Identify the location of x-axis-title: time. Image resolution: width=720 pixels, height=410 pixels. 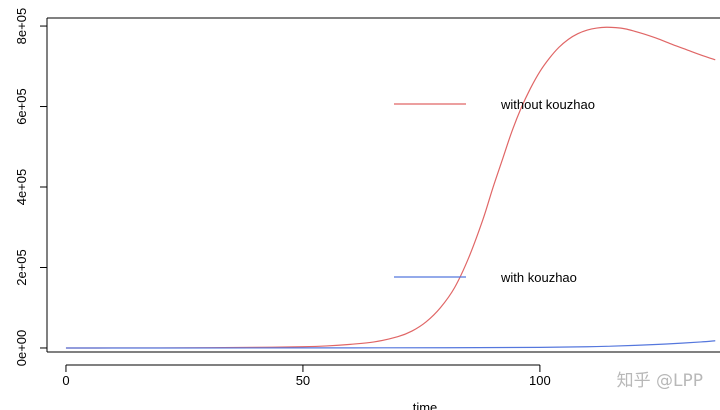
(425, 405).